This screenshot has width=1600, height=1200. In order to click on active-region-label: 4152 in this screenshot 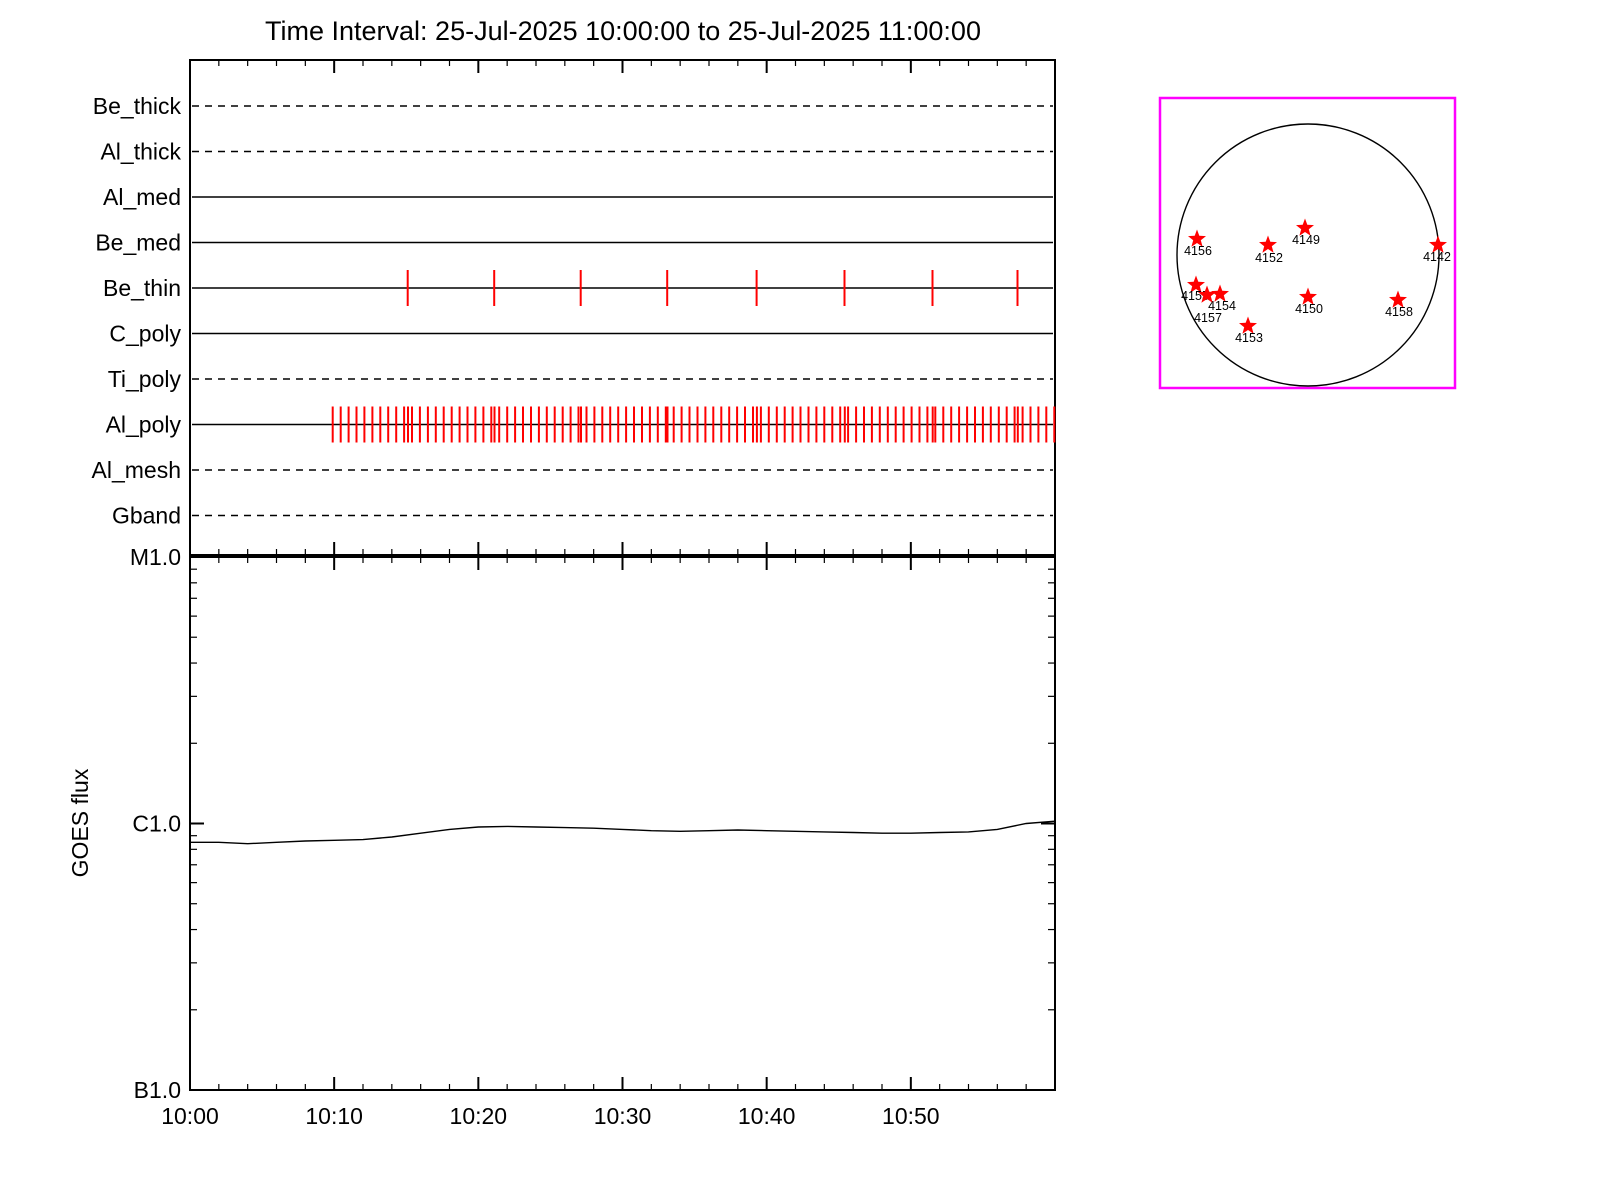, I will do `click(1269, 258)`.